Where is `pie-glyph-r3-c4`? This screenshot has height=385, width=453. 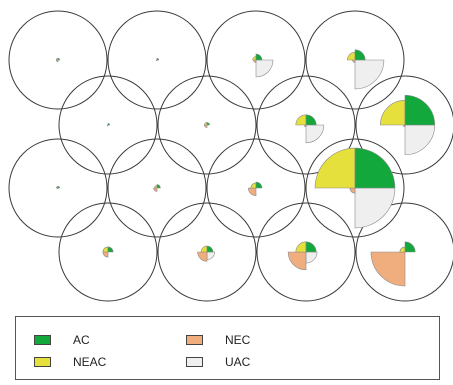 pie-glyph-r3-c4 is located at coordinates (355, 188).